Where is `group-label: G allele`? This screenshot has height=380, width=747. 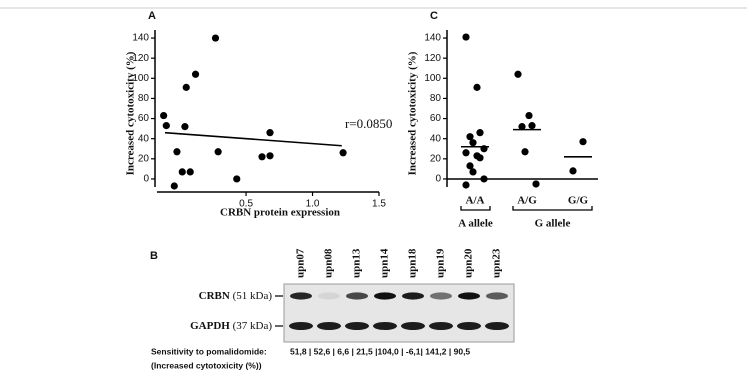 group-label: G allele is located at coordinates (553, 224).